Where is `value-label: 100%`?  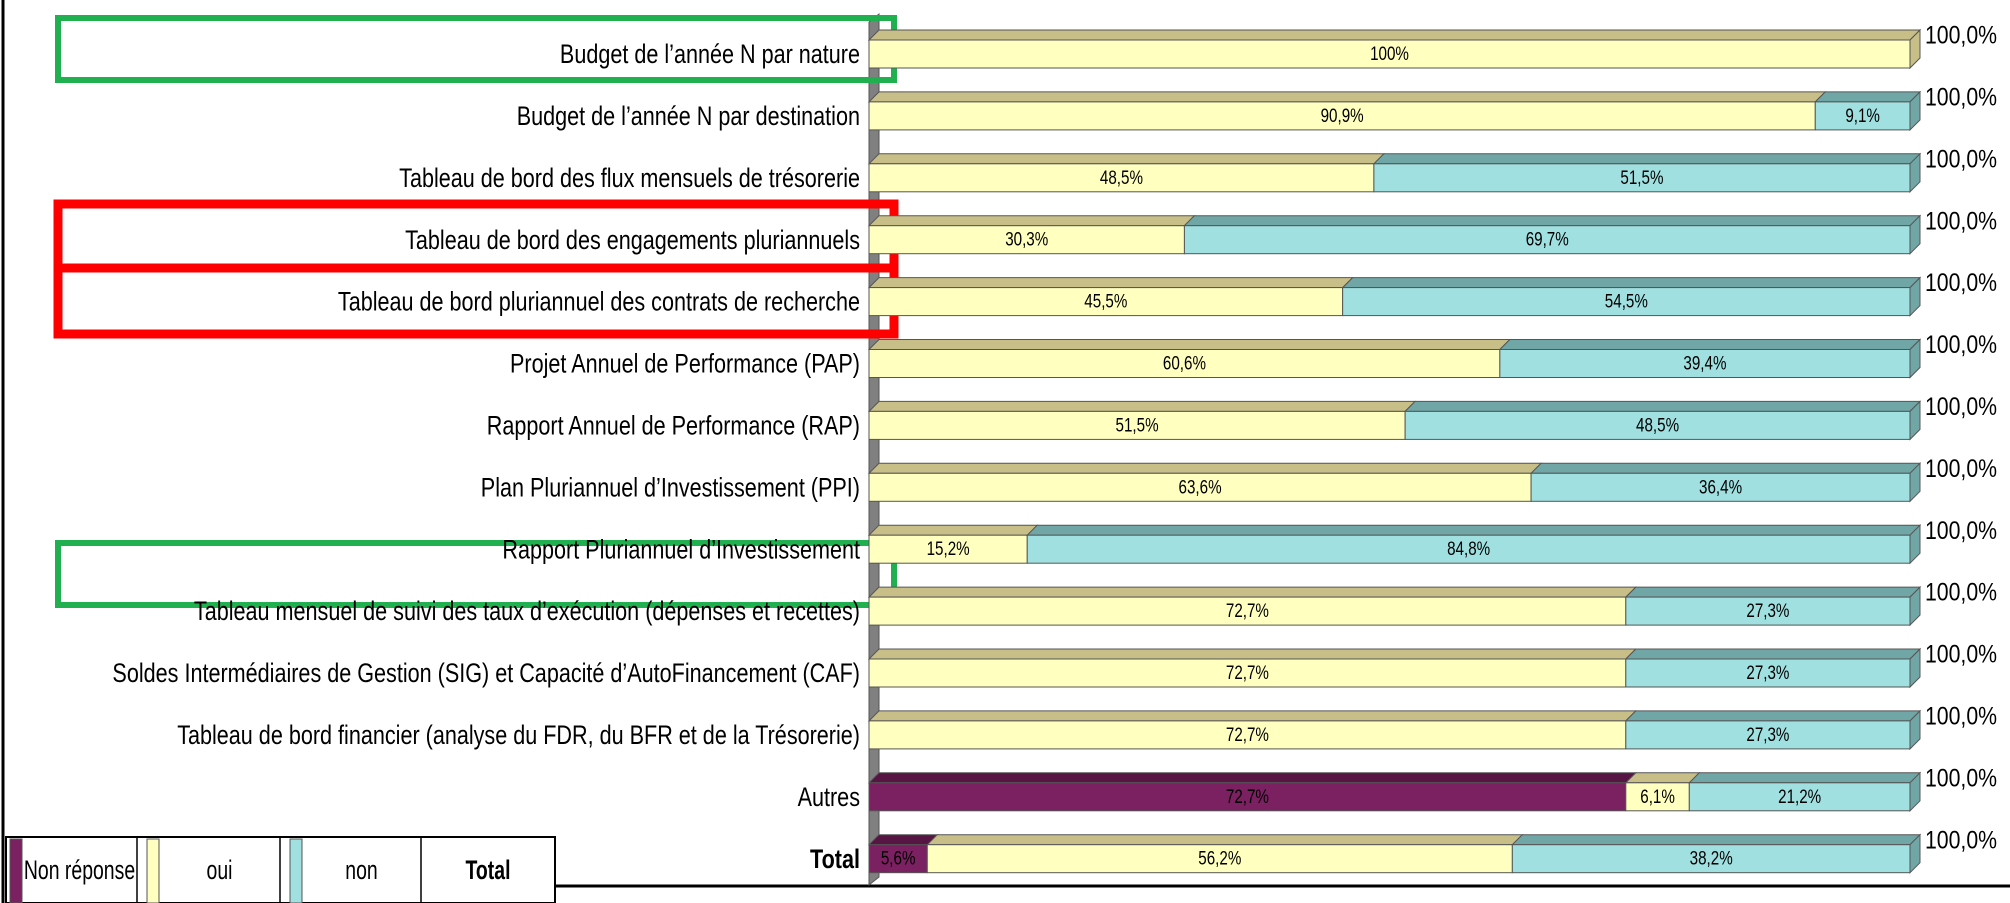 value-label: 100% is located at coordinates (1389, 53).